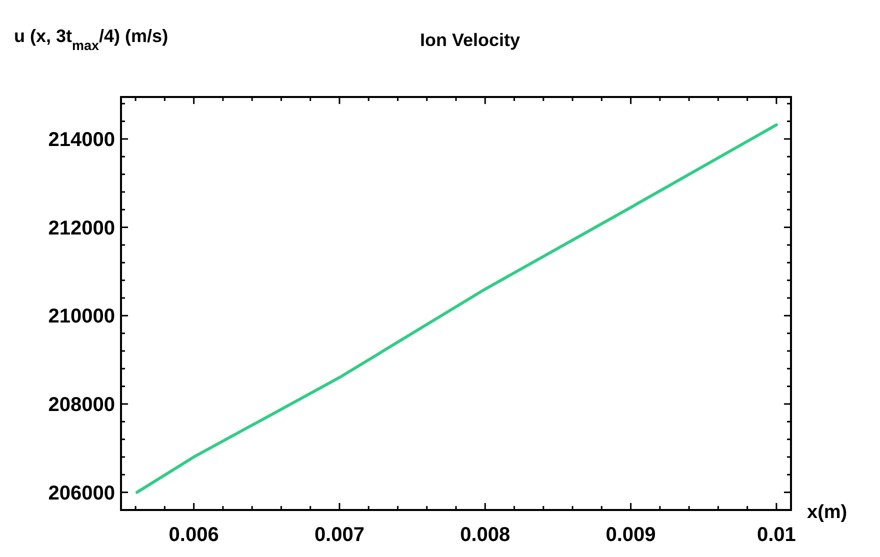 Image resolution: width=880 pixels, height=557 pixels. What do you see at coordinates (81, 493) in the screenshot?
I see `y-tick-label: 206000` at bounding box center [81, 493].